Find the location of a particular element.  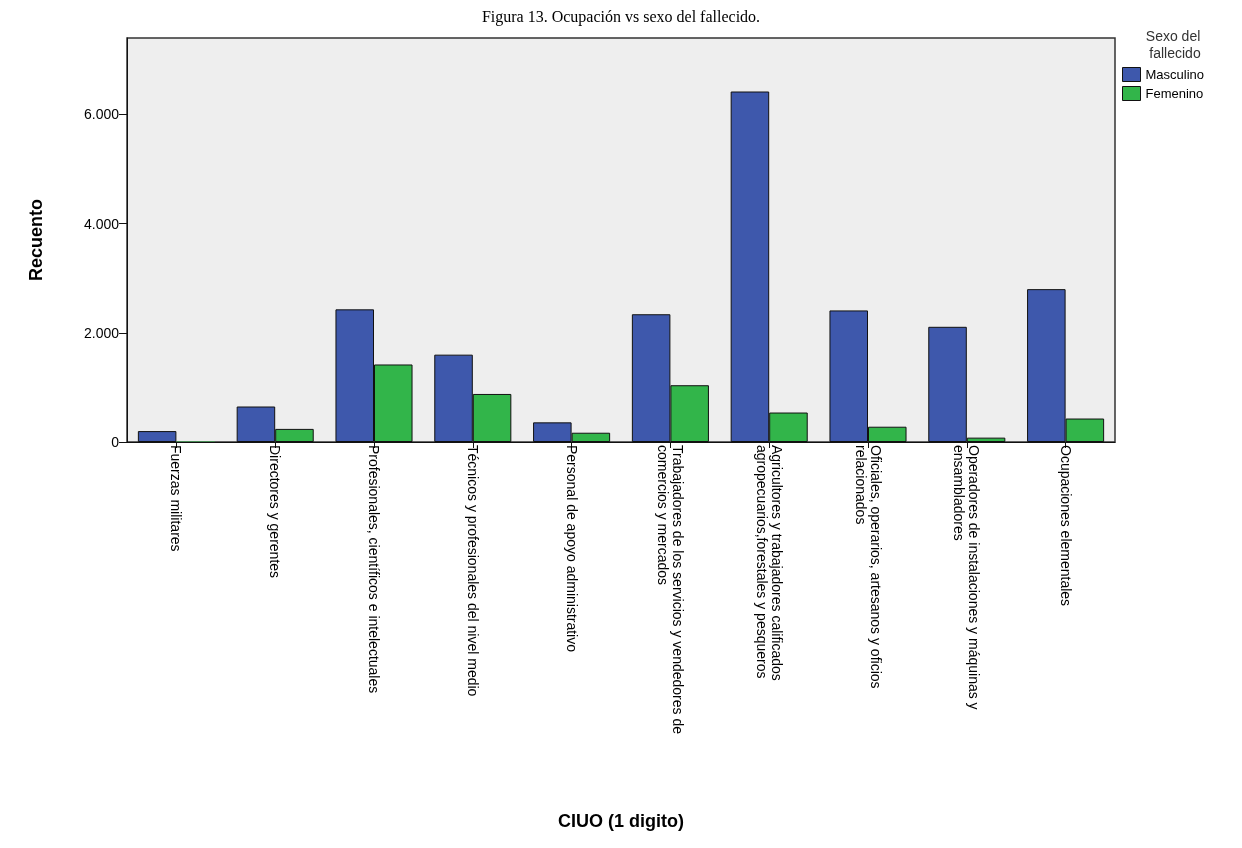

y-tick-label: 4.000 is located at coordinates (101, 223).